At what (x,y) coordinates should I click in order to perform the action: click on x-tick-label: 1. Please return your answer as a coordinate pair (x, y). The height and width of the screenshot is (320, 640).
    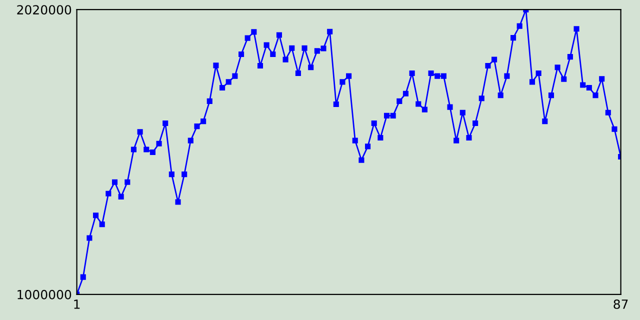
    Looking at the image, I should click on (77, 304).